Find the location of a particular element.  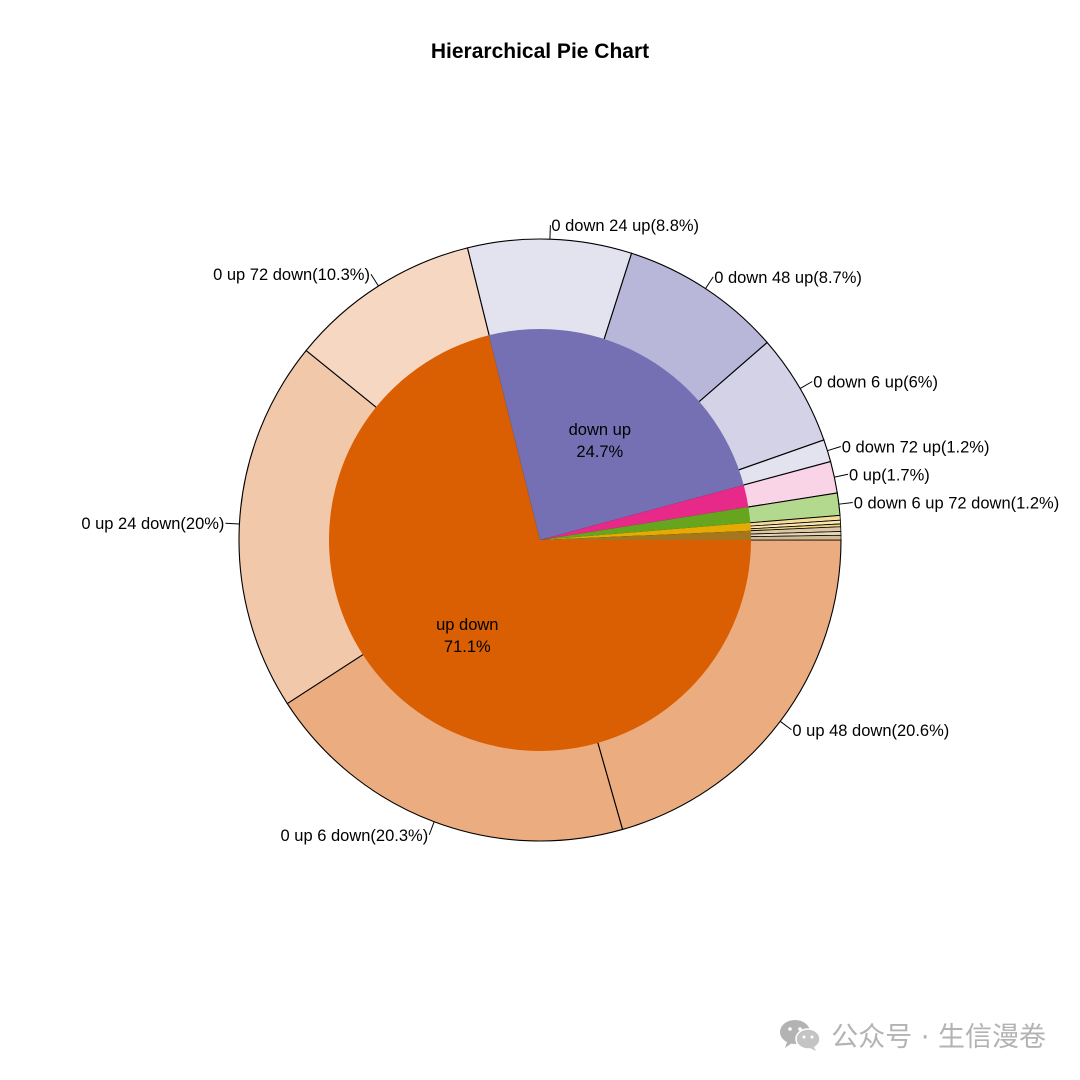

wechat-icon is located at coordinates (800, 1035).